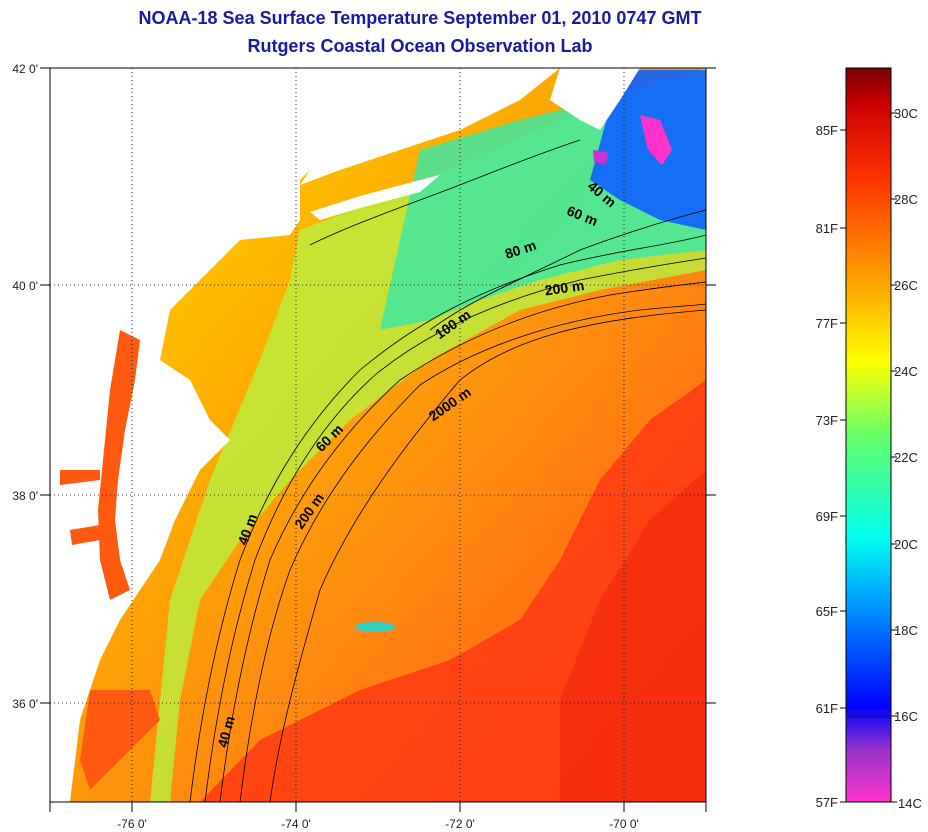 This screenshot has height=832, width=928. What do you see at coordinates (226, 731) in the screenshot?
I see `contour-label: 40 m` at bounding box center [226, 731].